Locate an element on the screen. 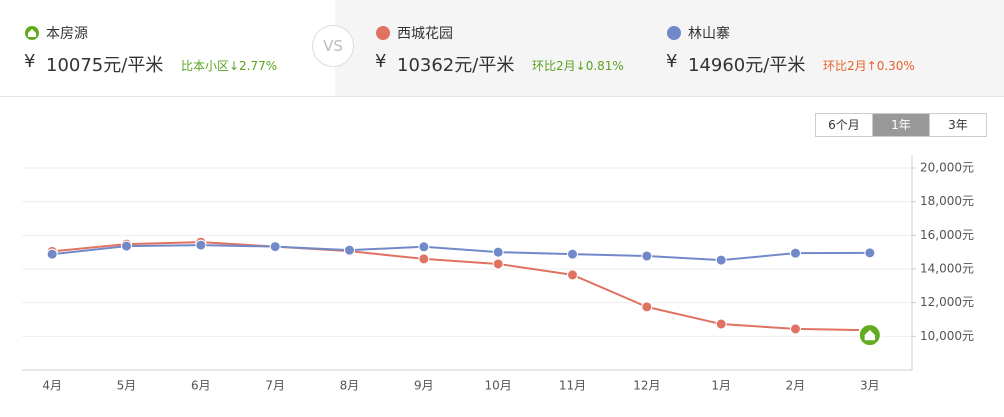 Image resolution: width=1004 pixels, height=417 pixels. y-tick-label: 16,000元 is located at coordinates (947, 235).